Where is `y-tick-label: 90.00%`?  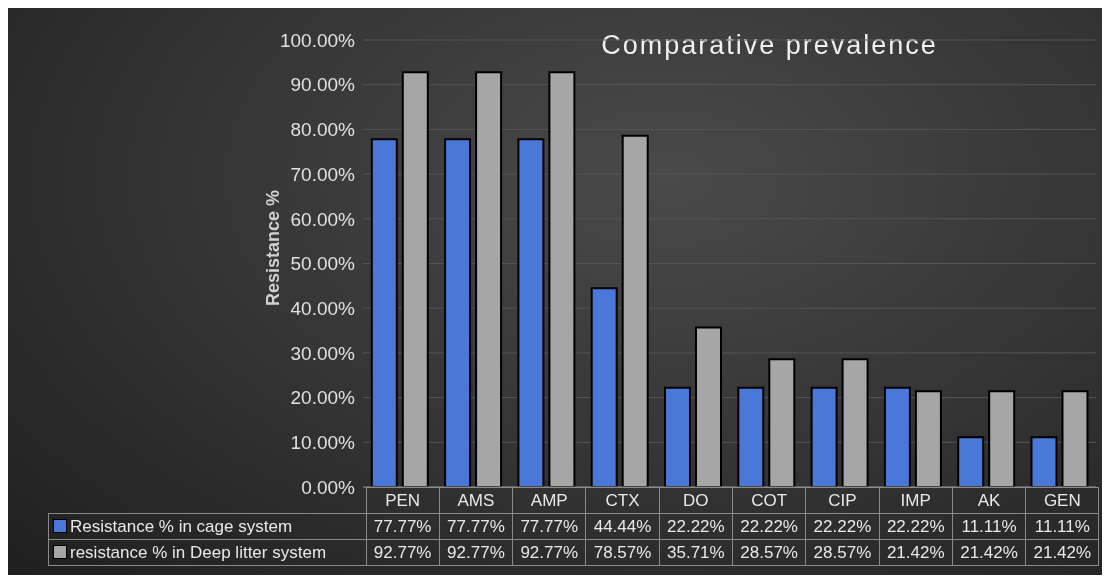
y-tick-label: 90.00% is located at coordinates (323, 85).